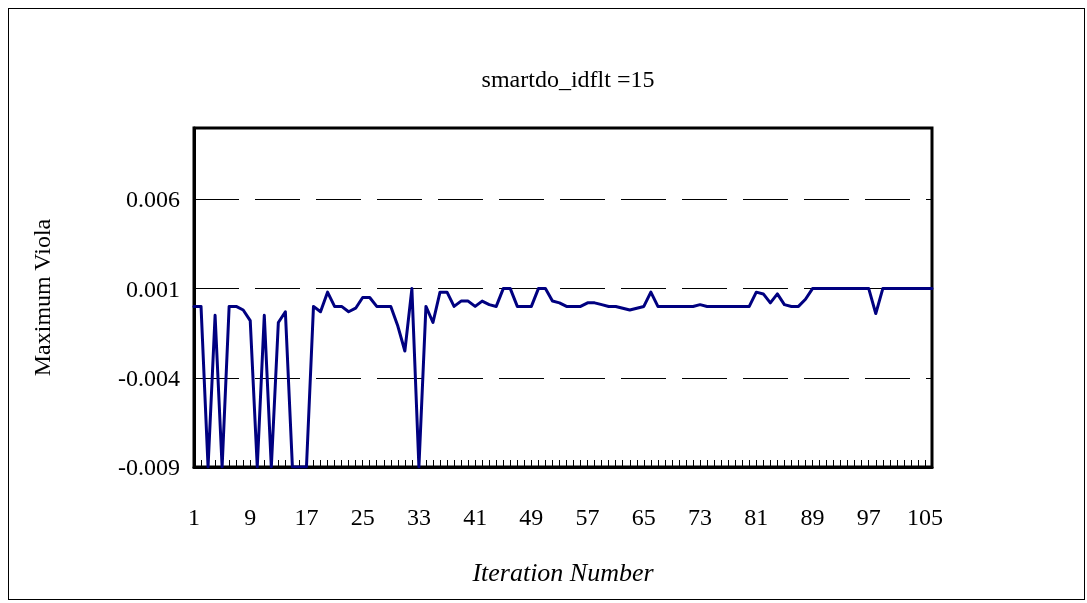 The height and width of the screenshot is (603, 1087). Describe the element at coordinates (418, 517) in the screenshot. I see `x-tick-label: 33` at that location.